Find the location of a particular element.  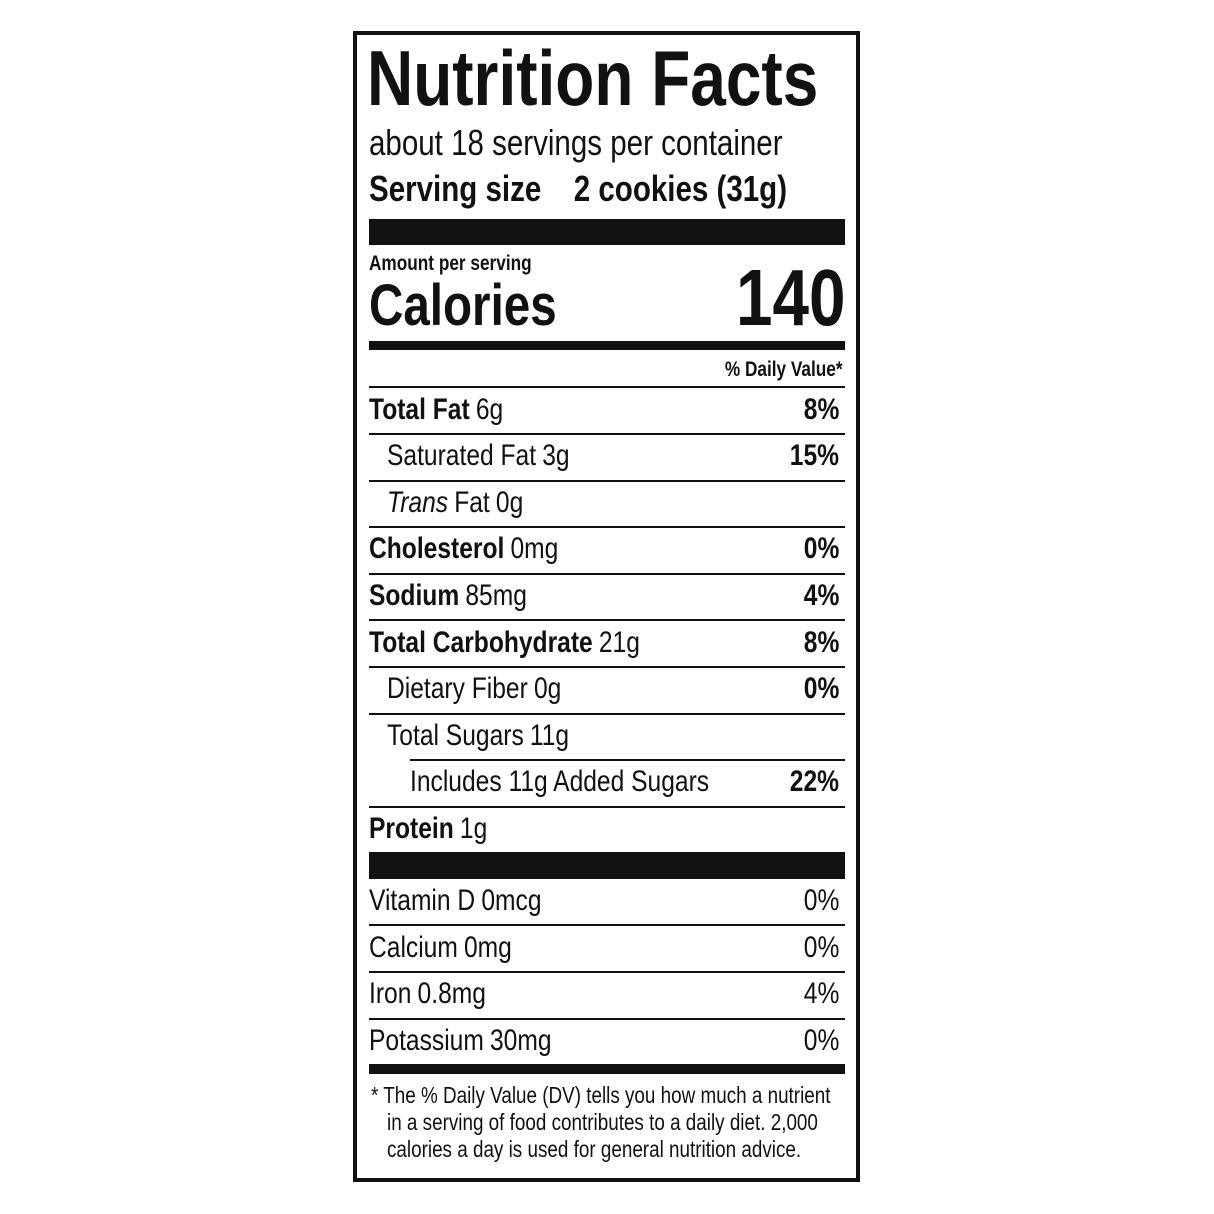

nutrient-name: Includes 11g Added Sugars is located at coordinates (560, 782).